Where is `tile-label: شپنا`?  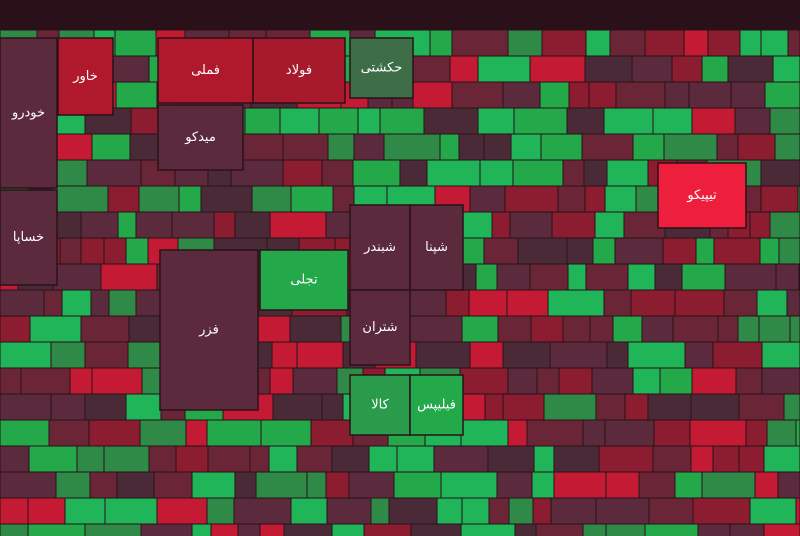 tile-label: شپنا is located at coordinates (436, 247).